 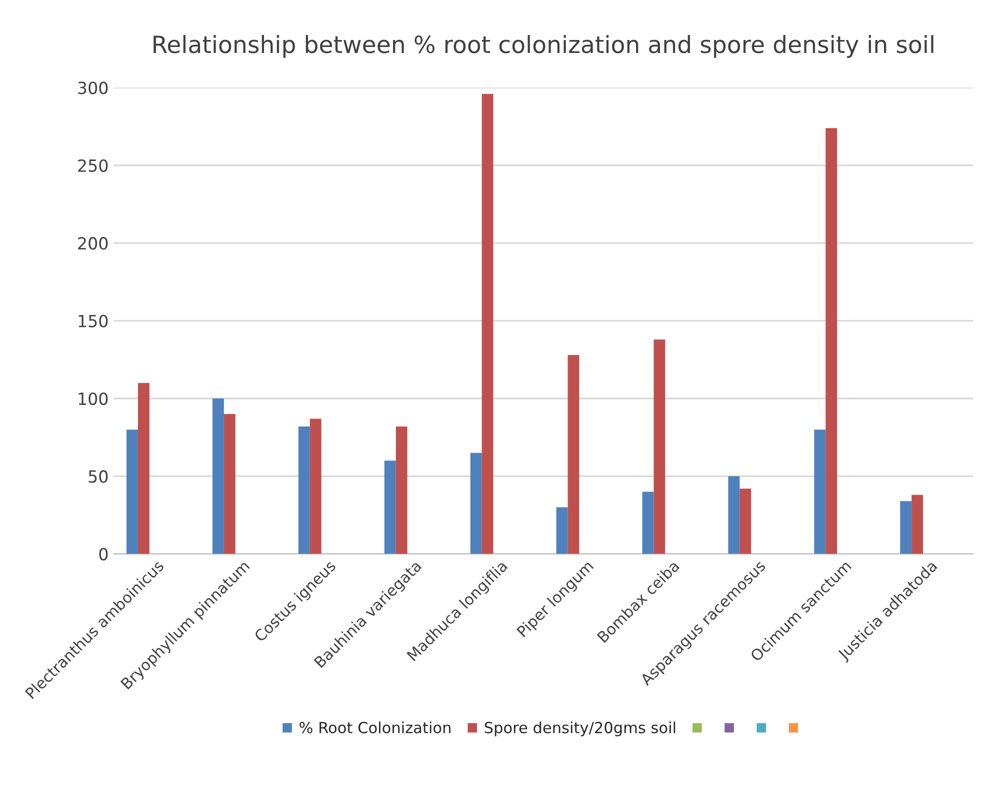 What do you see at coordinates (544, 46) in the screenshot?
I see `chart-title: Relationship between % root colonization and spore density in soil` at bounding box center [544, 46].